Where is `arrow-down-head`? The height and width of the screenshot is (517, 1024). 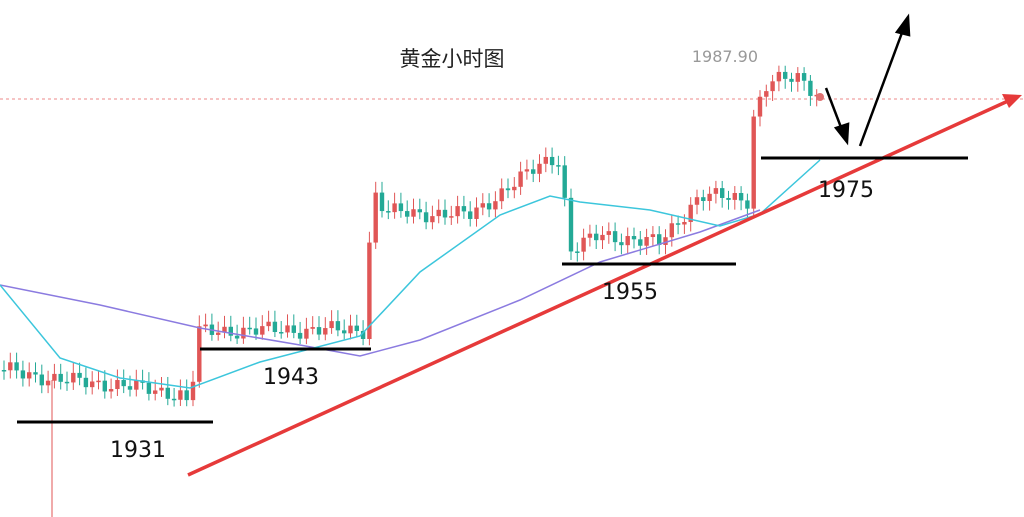 arrow-down-head is located at coordinates (841, 134).